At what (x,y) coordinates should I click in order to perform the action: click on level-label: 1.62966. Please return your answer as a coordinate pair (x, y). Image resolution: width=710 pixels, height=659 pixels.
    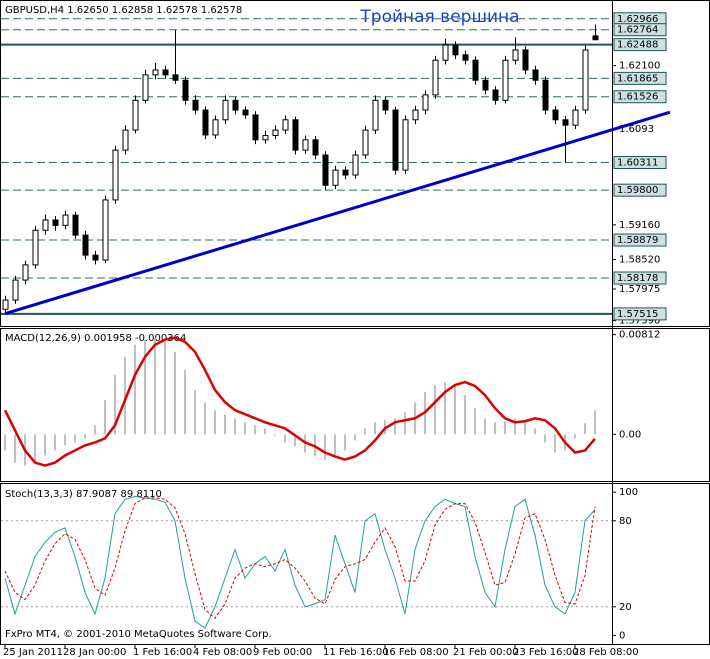
    Looking at the image, I should click on (637, 19).